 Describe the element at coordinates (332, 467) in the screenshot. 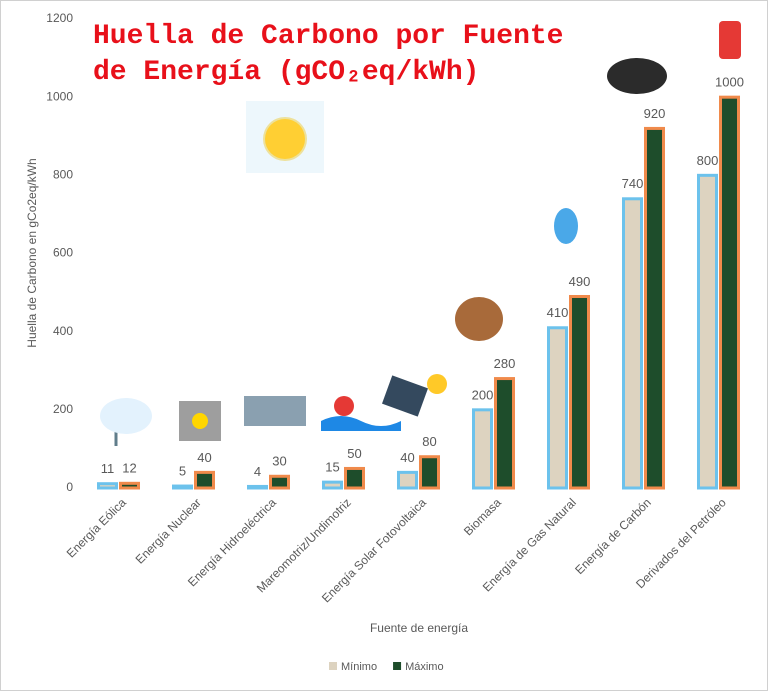

I see `value-label: 15` at that location.